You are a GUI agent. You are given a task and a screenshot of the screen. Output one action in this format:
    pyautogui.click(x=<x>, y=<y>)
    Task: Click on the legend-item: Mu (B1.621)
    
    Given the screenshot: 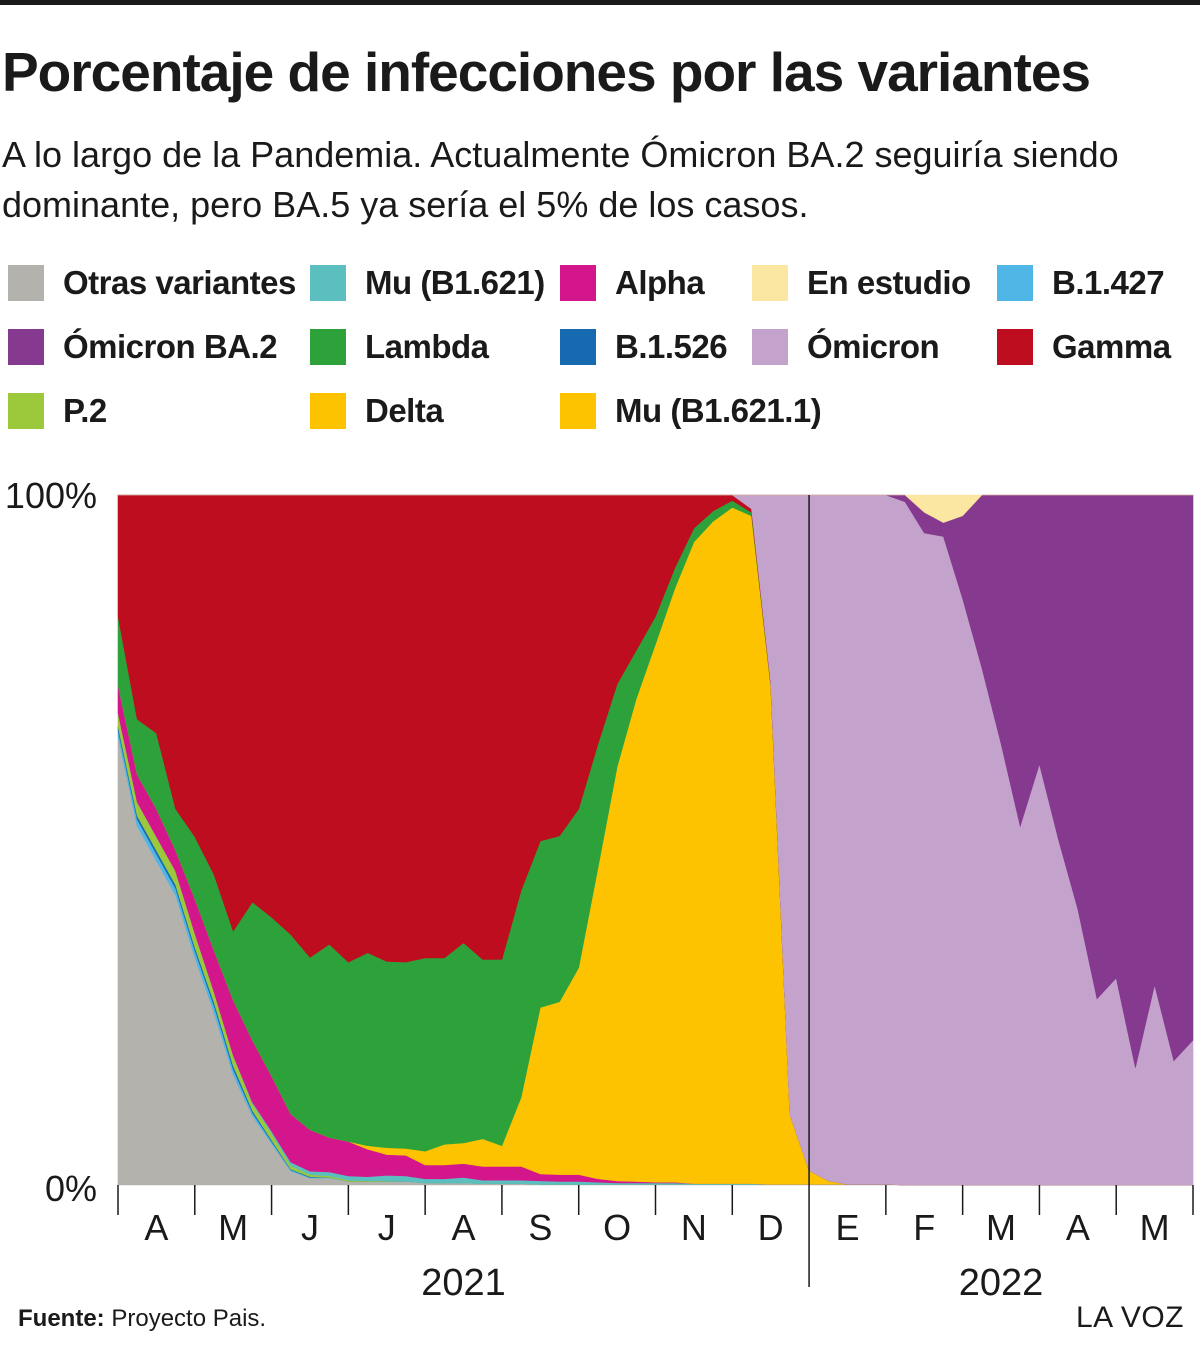 What is the action you would take?
    pyautogui.click(x=427, y=283)
    